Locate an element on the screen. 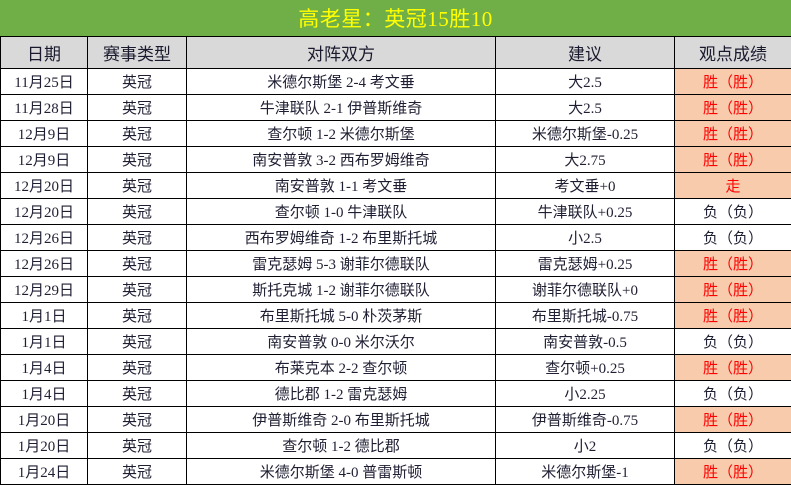 This screenshot has height=485, width=791. status-badge: 走 is located at coordinates (733, 186).